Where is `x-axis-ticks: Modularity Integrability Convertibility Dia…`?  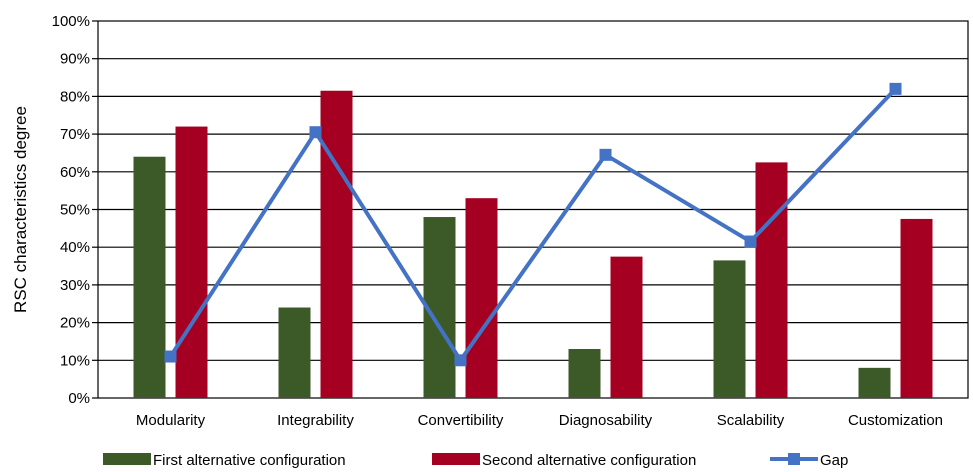
x-axis-ticks: Modularity Integrability Convertibility Dia… is located at coordinates (539, 420).